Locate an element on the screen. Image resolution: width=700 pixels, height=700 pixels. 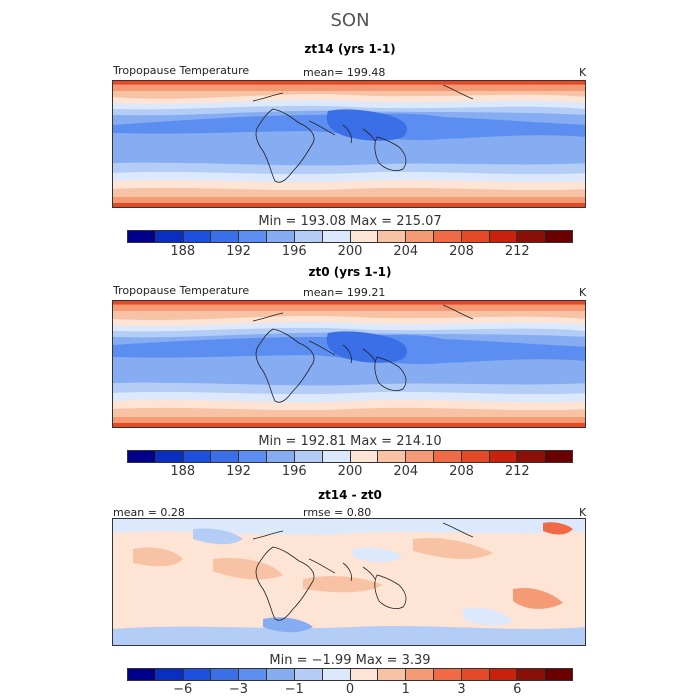
colorbar-tick-label: −1 is located at coordinates (294, 689).